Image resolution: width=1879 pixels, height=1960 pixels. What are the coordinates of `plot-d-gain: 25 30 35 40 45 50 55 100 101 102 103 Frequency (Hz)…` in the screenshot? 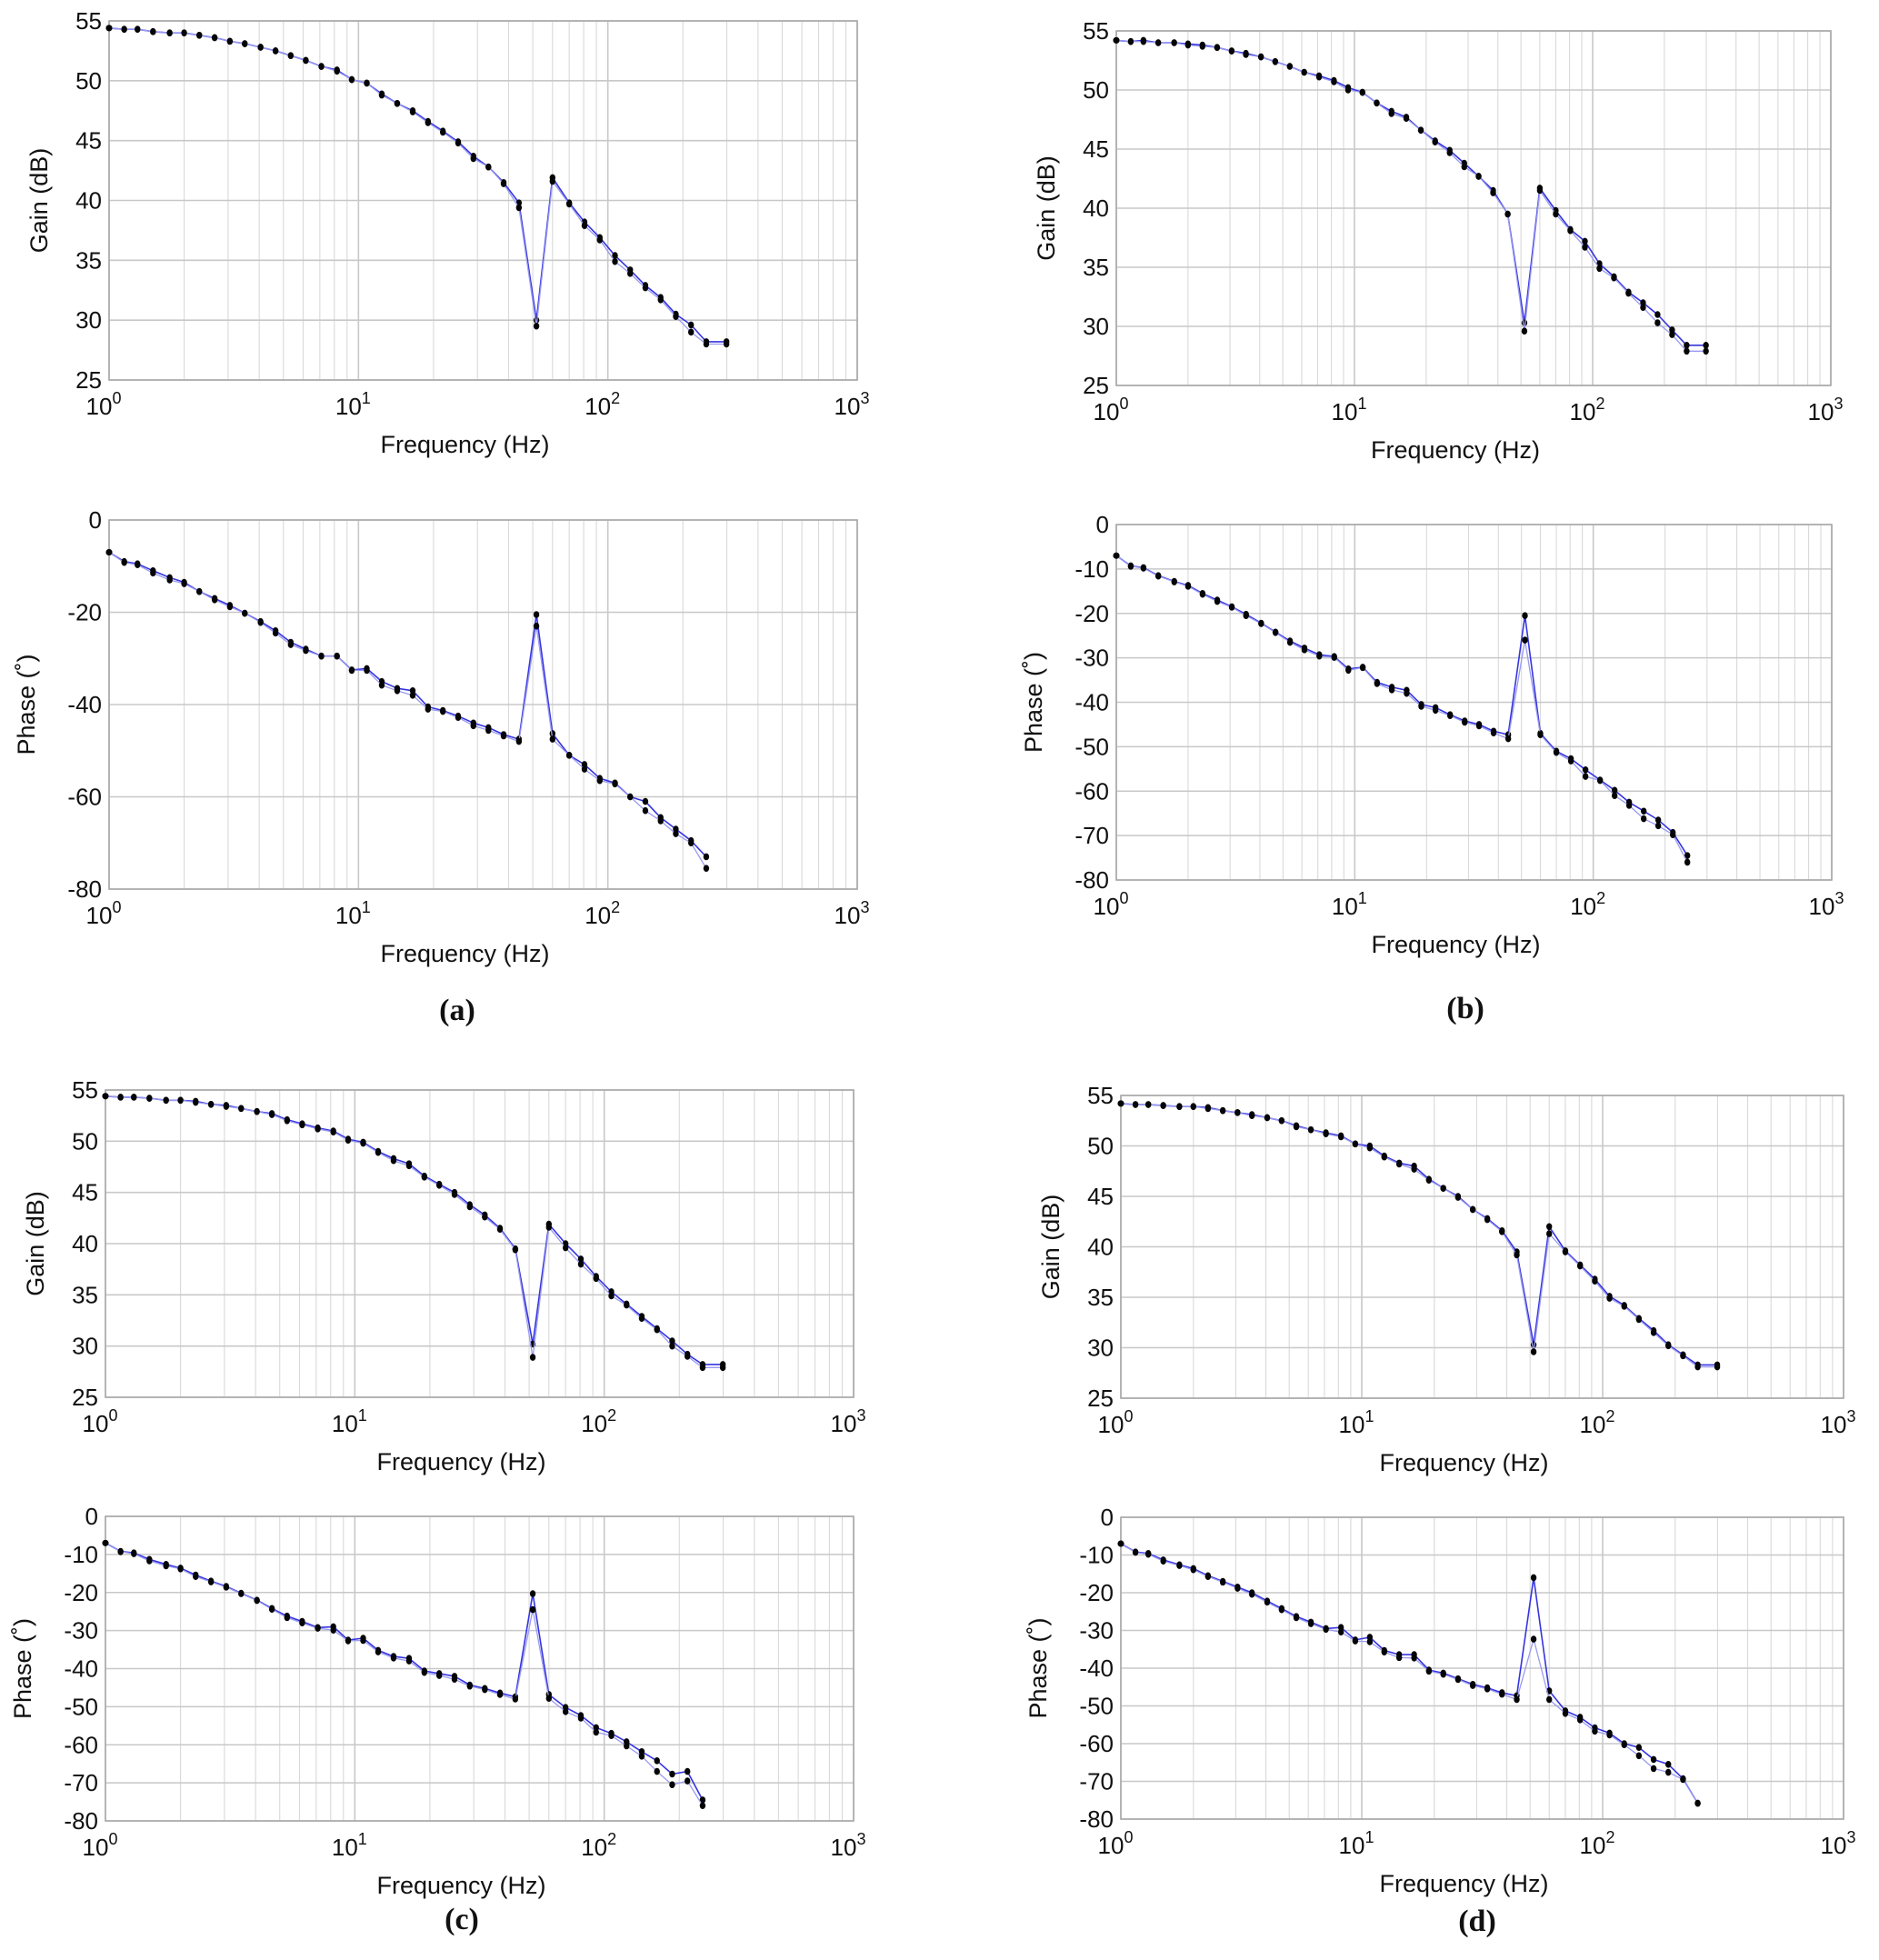 It's located at (1446, 1279).